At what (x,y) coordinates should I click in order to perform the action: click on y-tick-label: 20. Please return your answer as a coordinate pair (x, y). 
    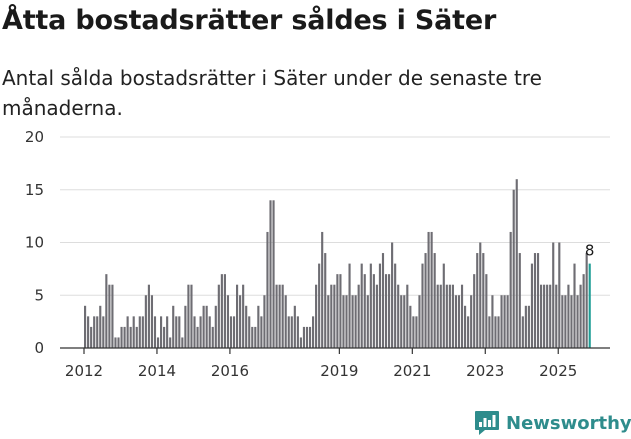
    Looking at the image, I should click on (34, 137).